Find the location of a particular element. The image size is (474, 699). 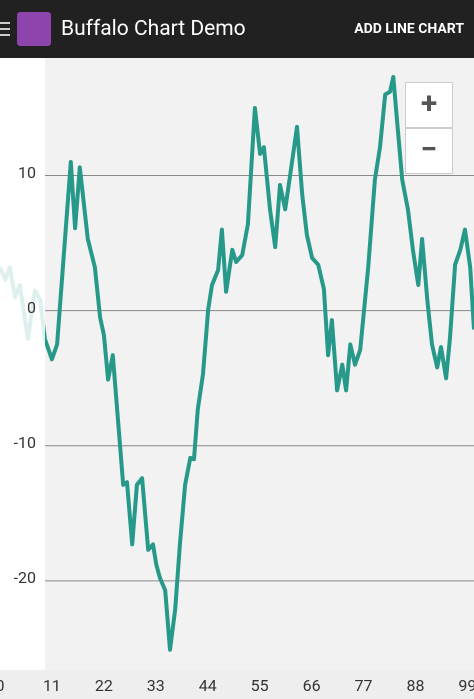

x-tick-label: 22 is located at coordinates (104, 685).